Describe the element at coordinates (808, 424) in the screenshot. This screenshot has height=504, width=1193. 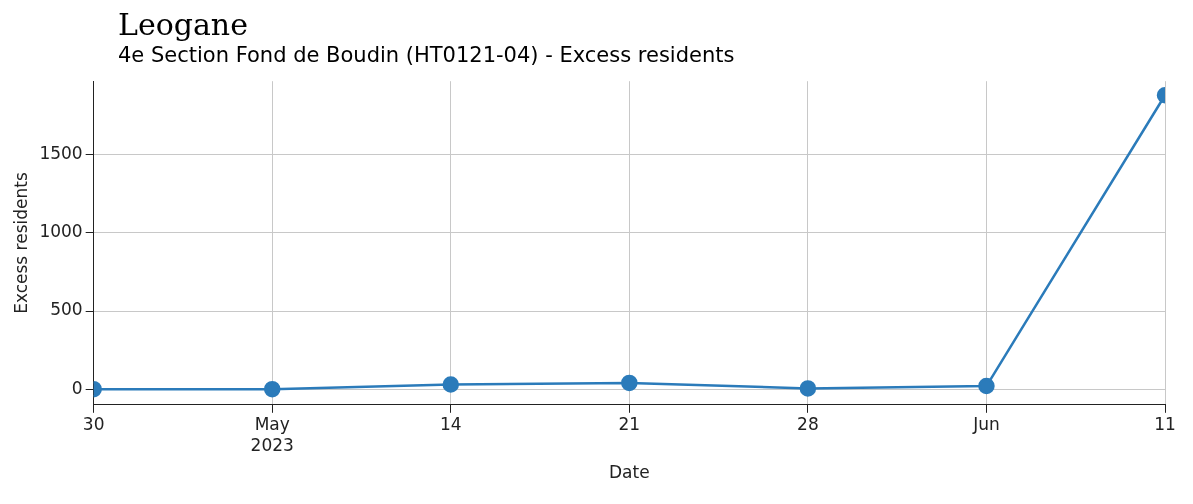
I see `x-tick-label: 28` at that location.